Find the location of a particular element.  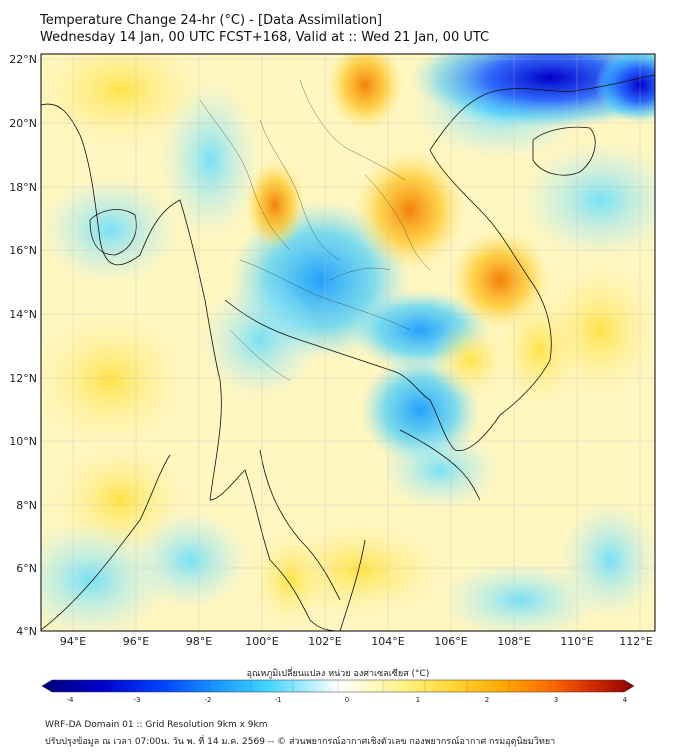

lon-label: 94°E is located at coordinates (73, 641).